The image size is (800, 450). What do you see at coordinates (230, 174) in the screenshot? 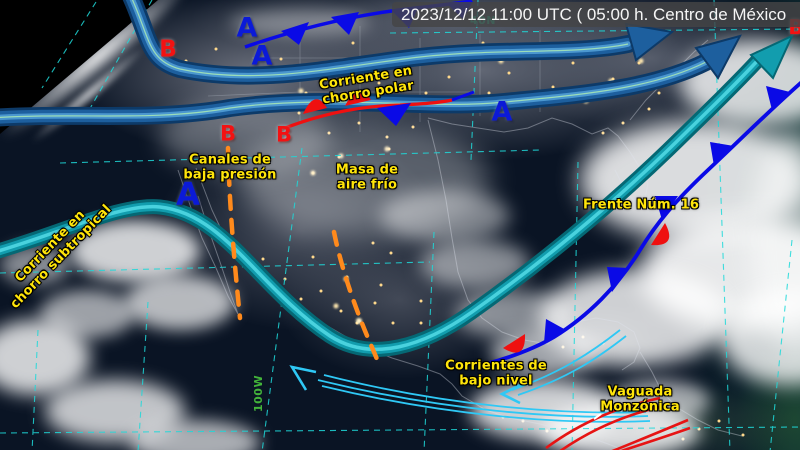
I see `label-line: baja presión` at bounding box center [230, 174].